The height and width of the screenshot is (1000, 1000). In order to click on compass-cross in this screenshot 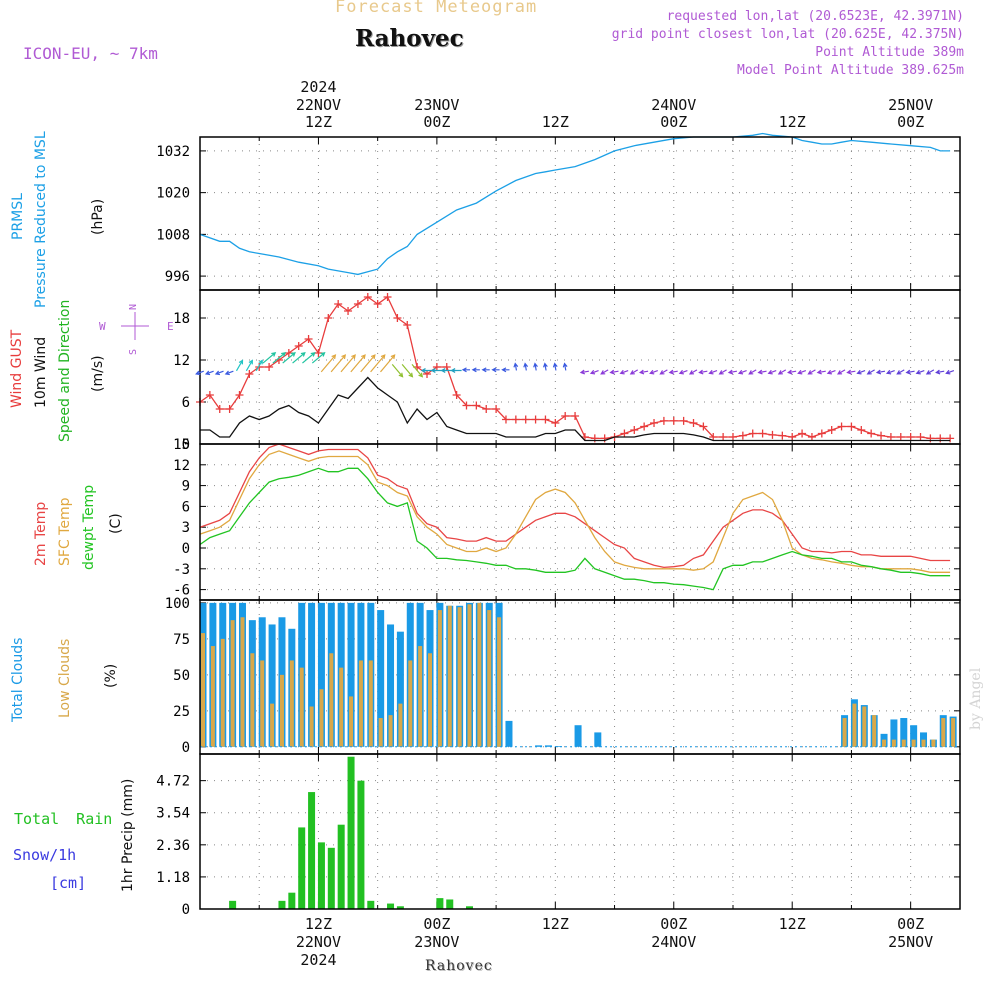, I will do `click(135, 326)`.